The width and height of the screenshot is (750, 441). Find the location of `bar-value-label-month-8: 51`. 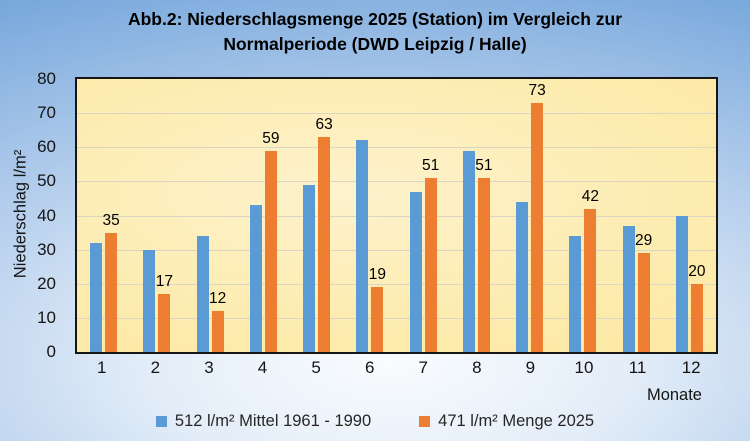

bar-value-label-month-8: 51 is located at coordinates (484, 165).